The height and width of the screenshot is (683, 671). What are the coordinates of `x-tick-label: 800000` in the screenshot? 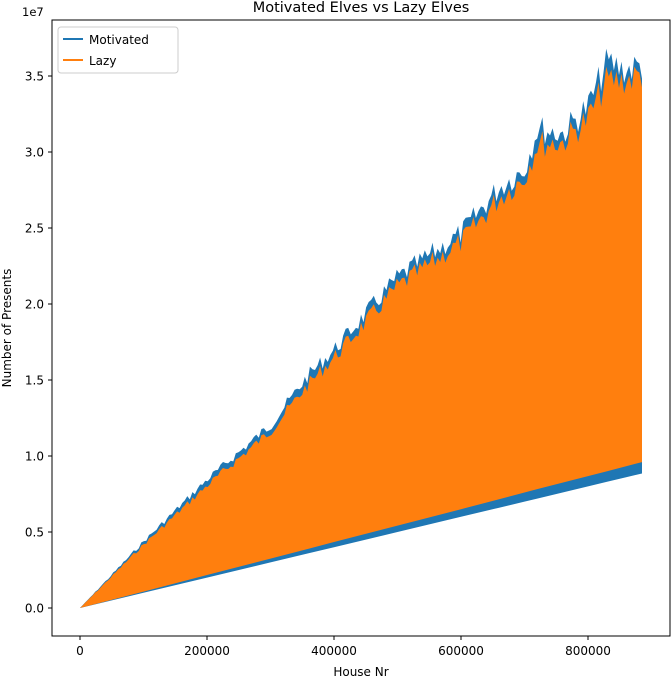 It's located at (588, 651).